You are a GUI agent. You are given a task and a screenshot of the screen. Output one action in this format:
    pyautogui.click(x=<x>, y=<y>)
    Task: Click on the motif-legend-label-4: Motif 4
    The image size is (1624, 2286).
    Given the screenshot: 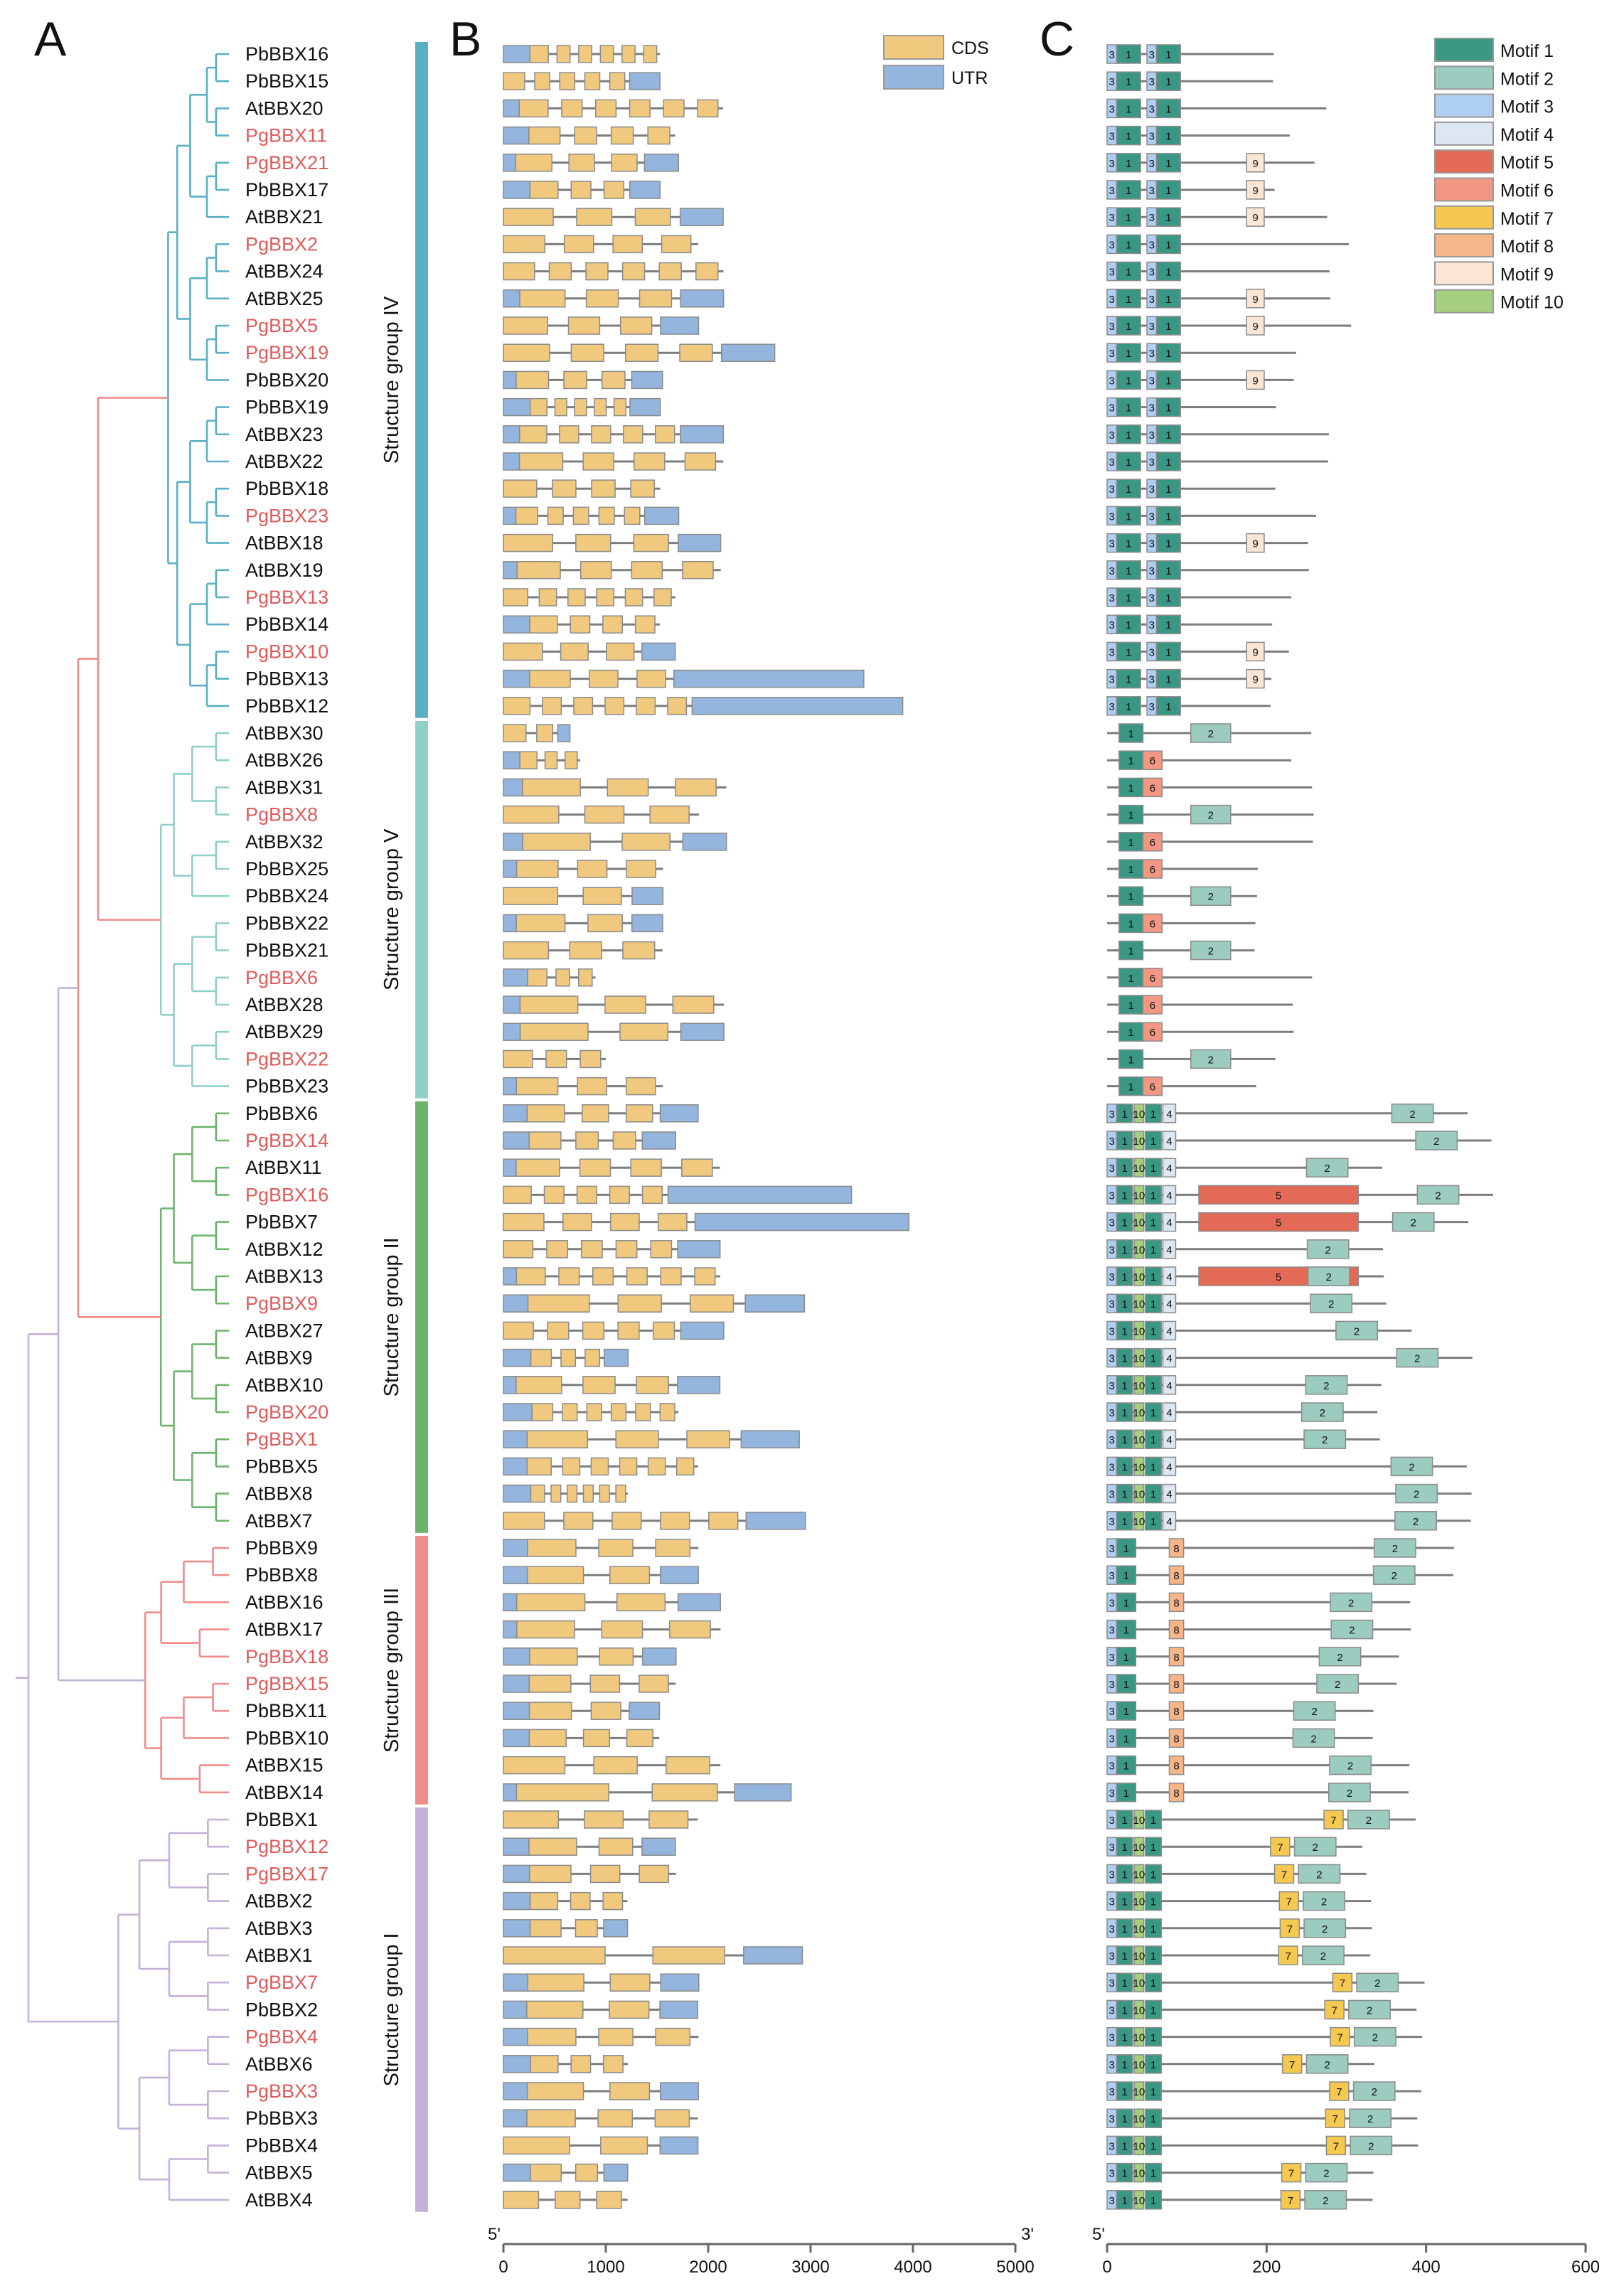 What is the action you would take?
    pyautogui.click(x=1527, y=135)
    